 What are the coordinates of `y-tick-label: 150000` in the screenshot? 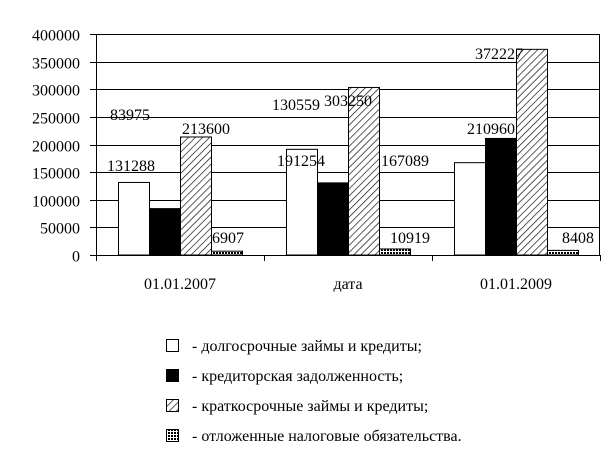 It's located at (56, 174).